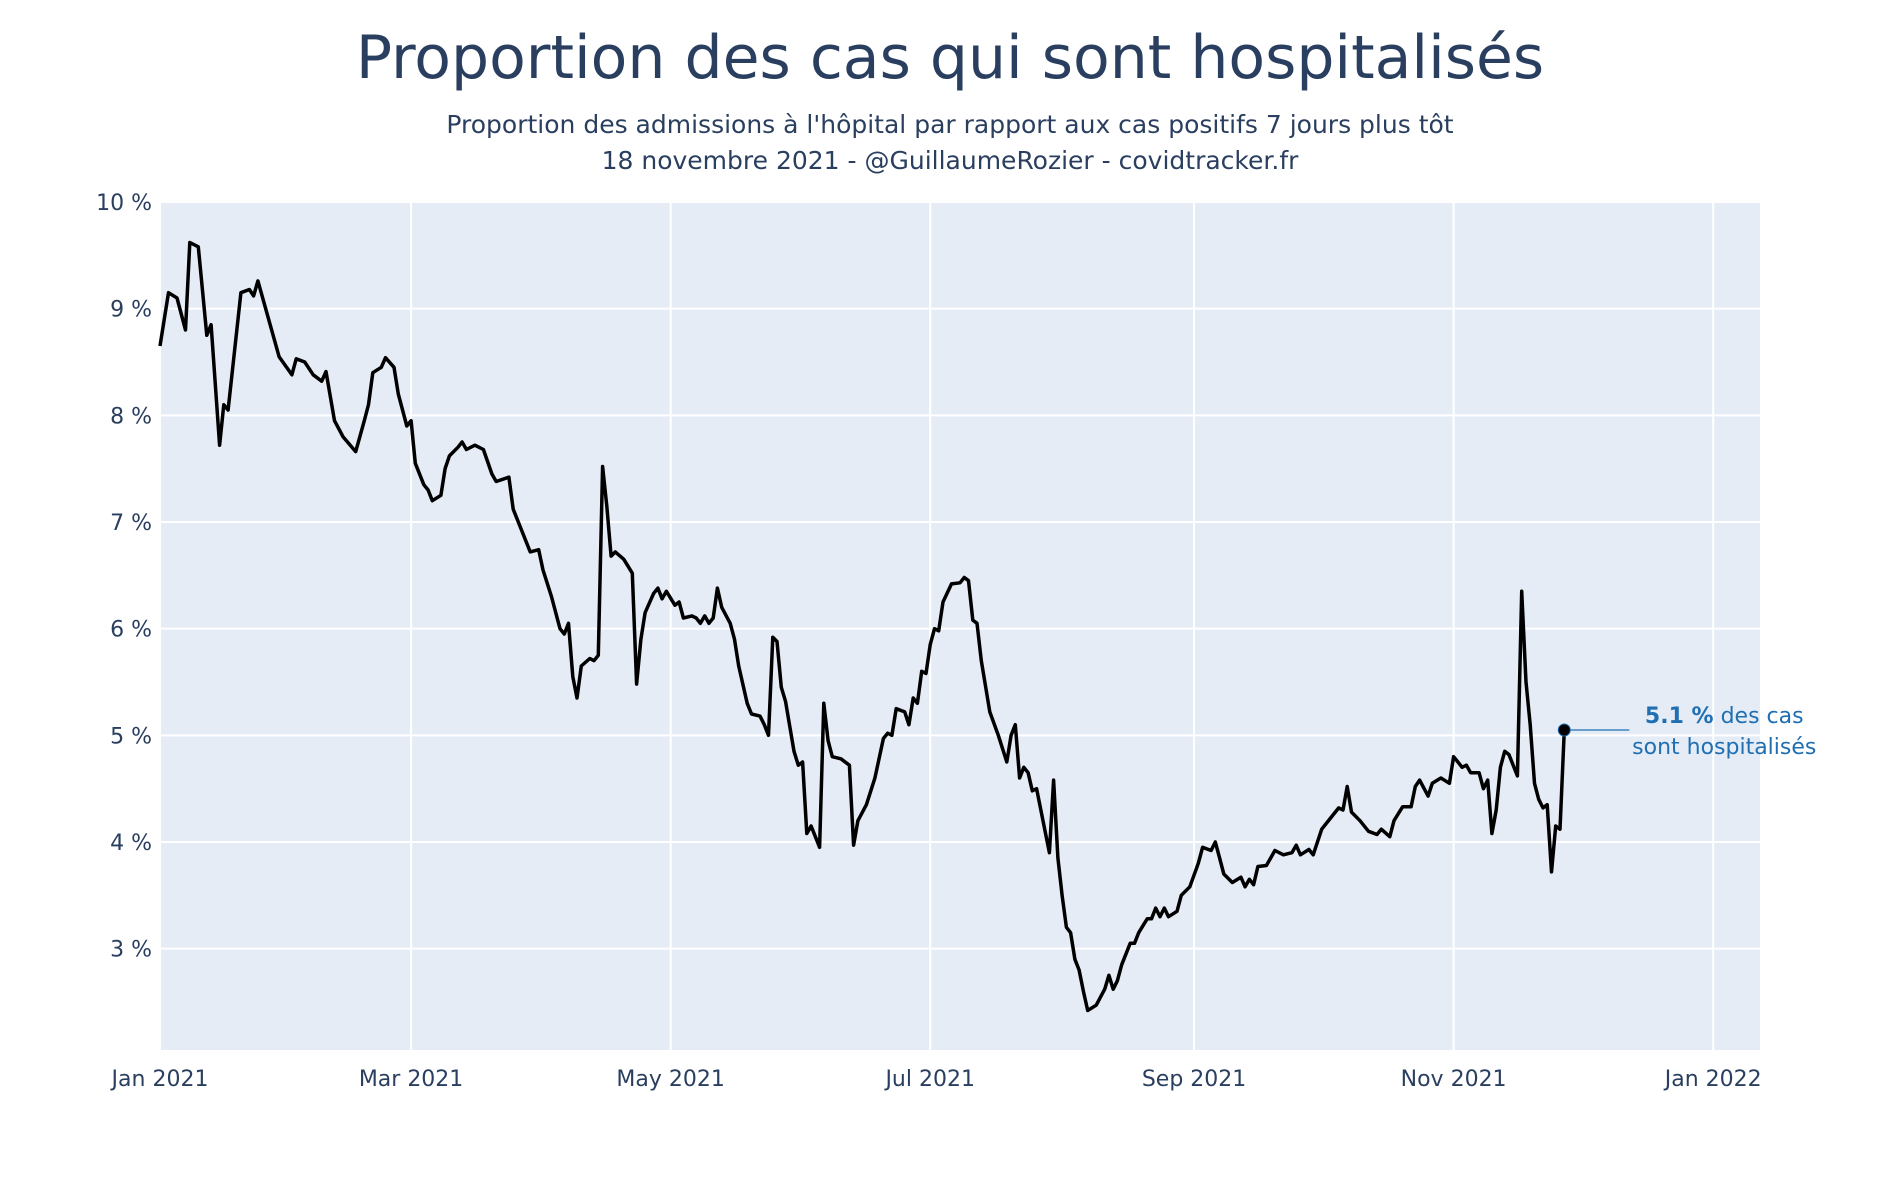  What do you see at coordinates (1564, 730) in the screenshot?
I see `last-value-marker` at bounding box center [1564, 730].